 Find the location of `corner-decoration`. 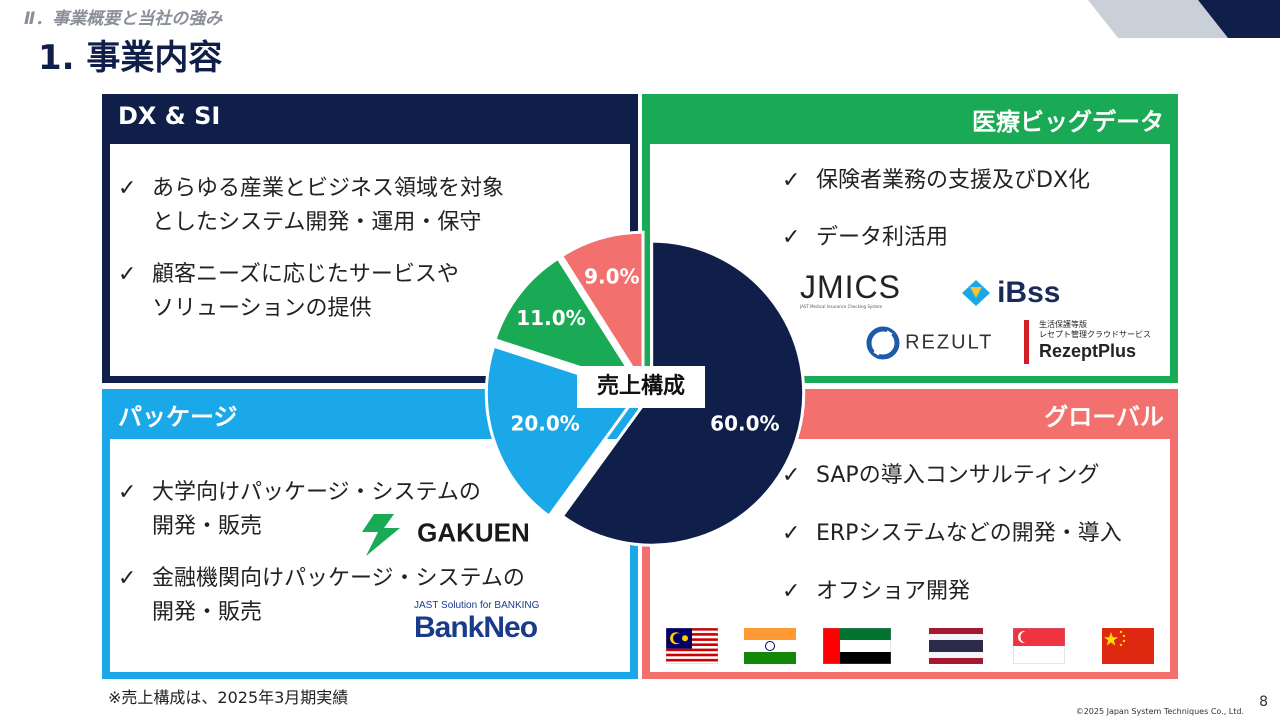

corner-decoration is located at coordinates (1184, 19).